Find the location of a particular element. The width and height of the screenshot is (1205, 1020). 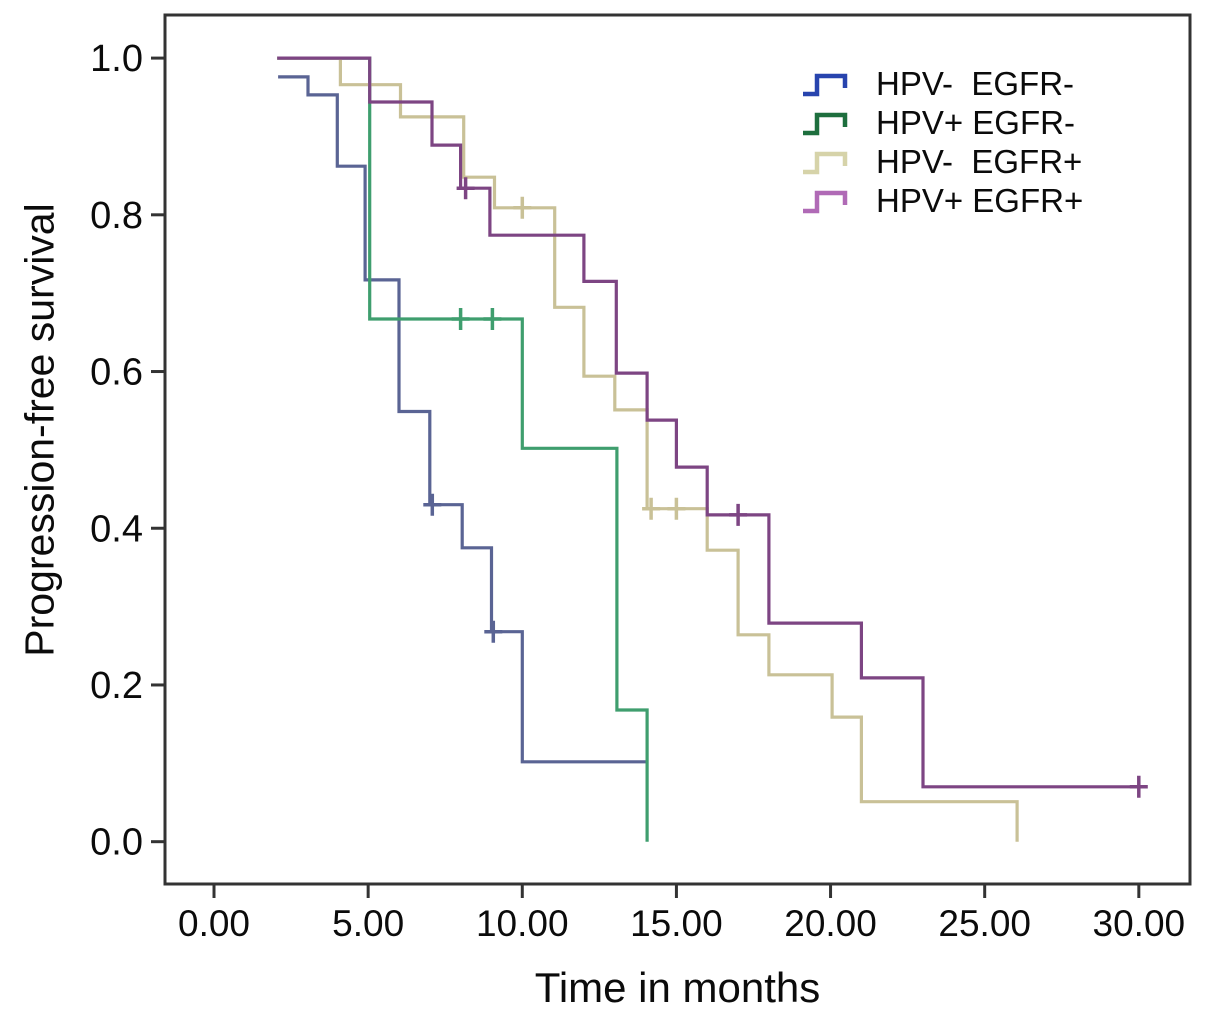

x-tick-label: 30.00 is located at coordinates (1139, 923).